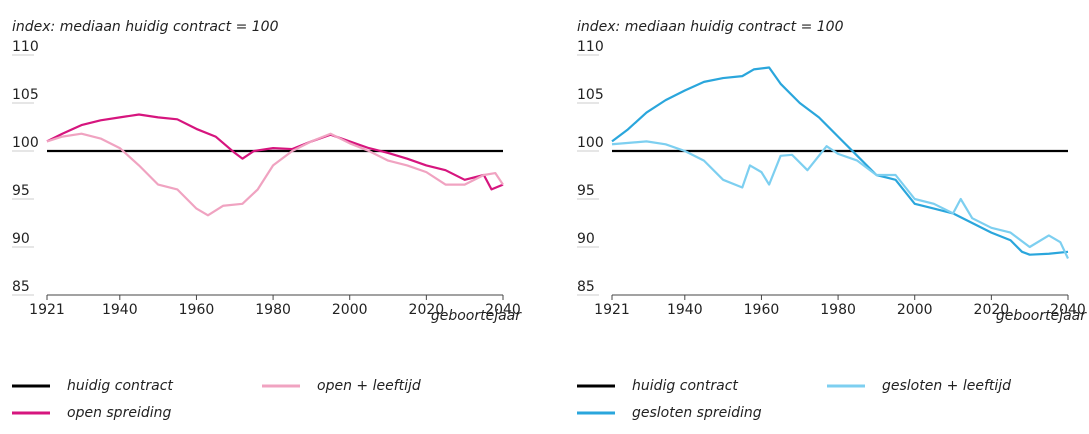 Image resolution: width=1089 pixels, height=434 pixels. Describe the element at coordinates (119, 413) in the screenshot. I see `legend-label: open spreiding` at that location.